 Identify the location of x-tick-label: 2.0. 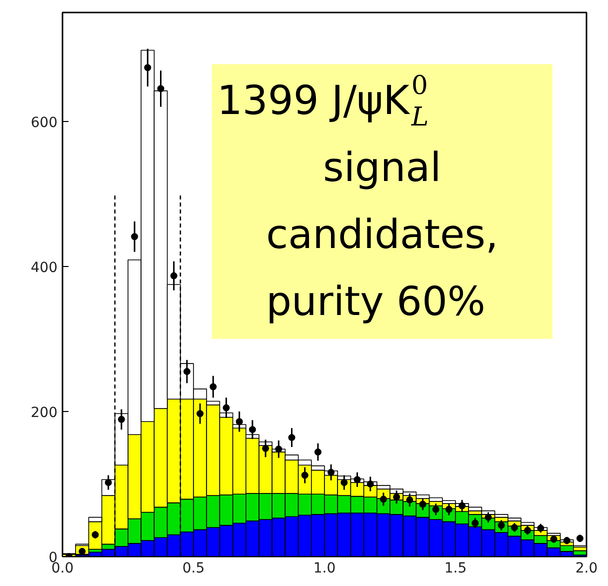
(586, 568).